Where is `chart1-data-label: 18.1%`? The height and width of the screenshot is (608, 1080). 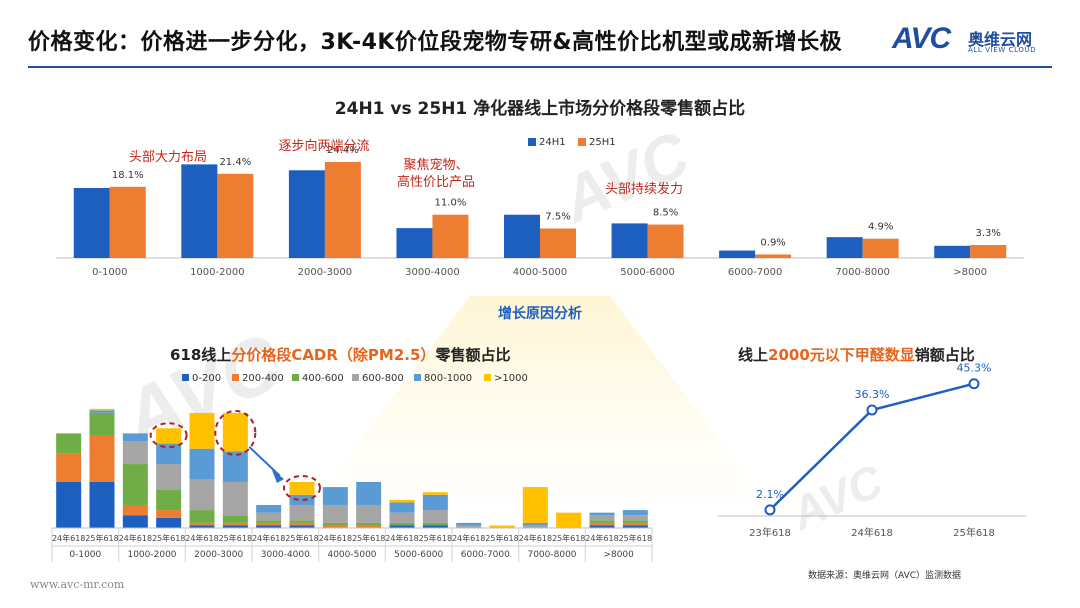 chart1-data-label: 18.1% is located at coordinates (128, 175).